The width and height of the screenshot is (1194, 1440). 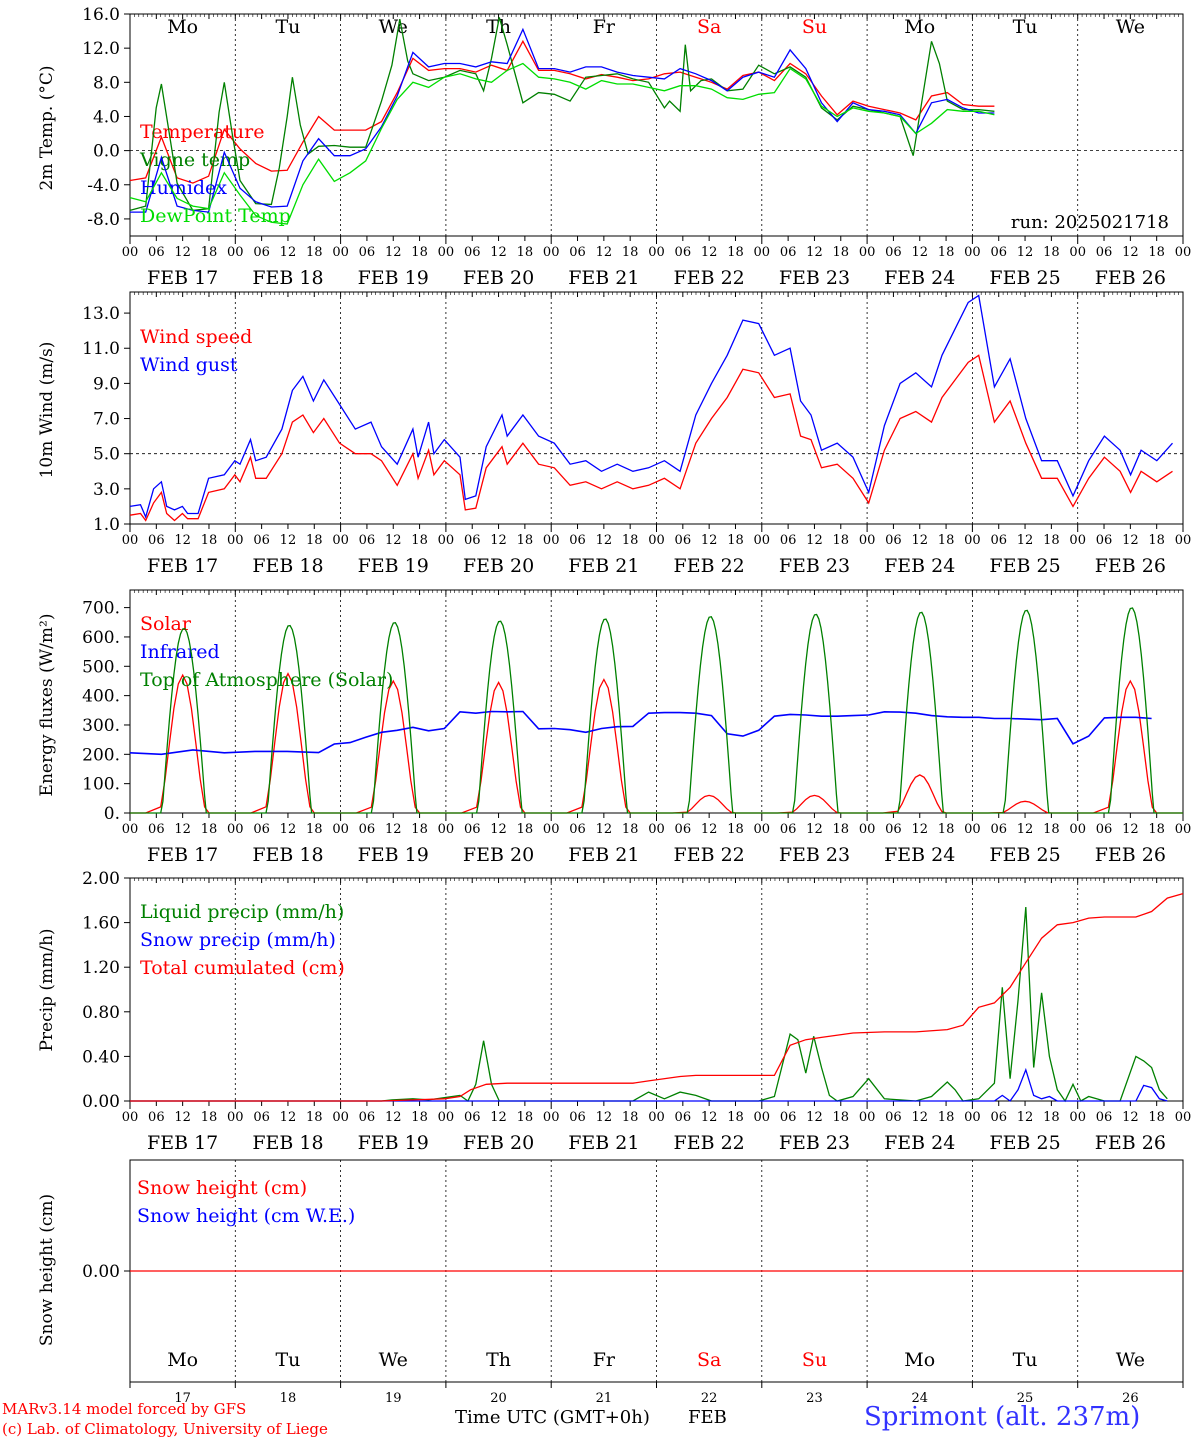 What do you see at coordinates (101, 349) in the screenshot?
I see `y-tick-label: 11.0` at bounding box center [101, 349].